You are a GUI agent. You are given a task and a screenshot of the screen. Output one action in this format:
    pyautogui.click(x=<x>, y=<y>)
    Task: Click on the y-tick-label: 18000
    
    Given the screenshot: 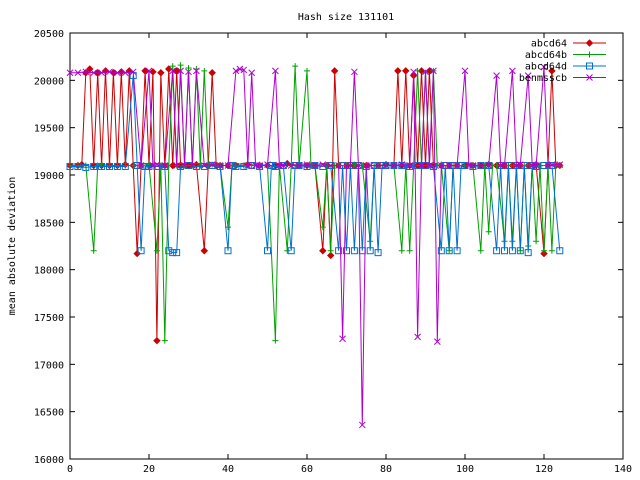 What is the action you would take?
    pyautogui.click(x=49, y=271)
    